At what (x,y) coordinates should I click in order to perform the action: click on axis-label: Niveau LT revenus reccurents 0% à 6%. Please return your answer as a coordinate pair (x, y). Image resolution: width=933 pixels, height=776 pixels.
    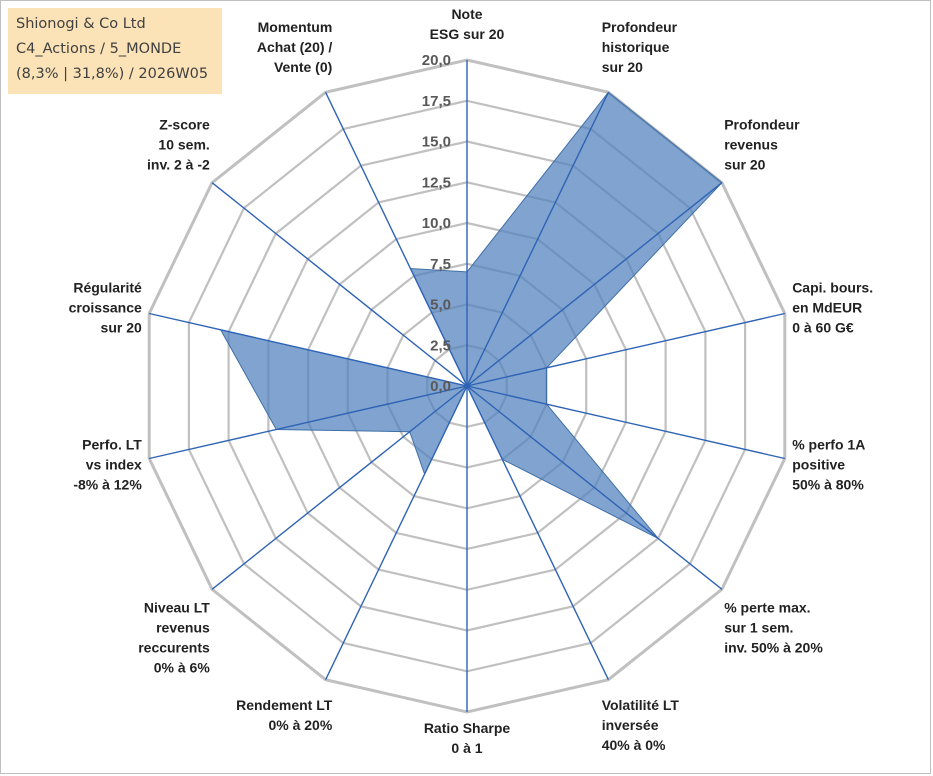
    Looking at the image, I should click on (174, 638).